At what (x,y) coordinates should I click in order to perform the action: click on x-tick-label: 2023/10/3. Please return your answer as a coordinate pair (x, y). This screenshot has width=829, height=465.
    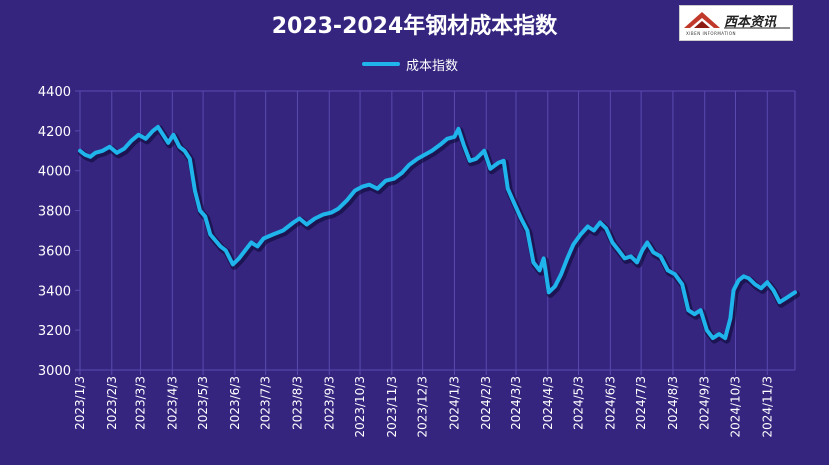
    Looking at the image, I should click on (360, 407).